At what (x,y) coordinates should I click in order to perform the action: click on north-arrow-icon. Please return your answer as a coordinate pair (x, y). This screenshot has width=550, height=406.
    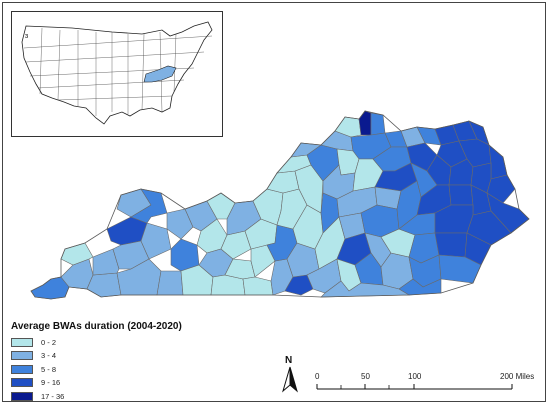
    Looking at the image, I should click on (290, 379).